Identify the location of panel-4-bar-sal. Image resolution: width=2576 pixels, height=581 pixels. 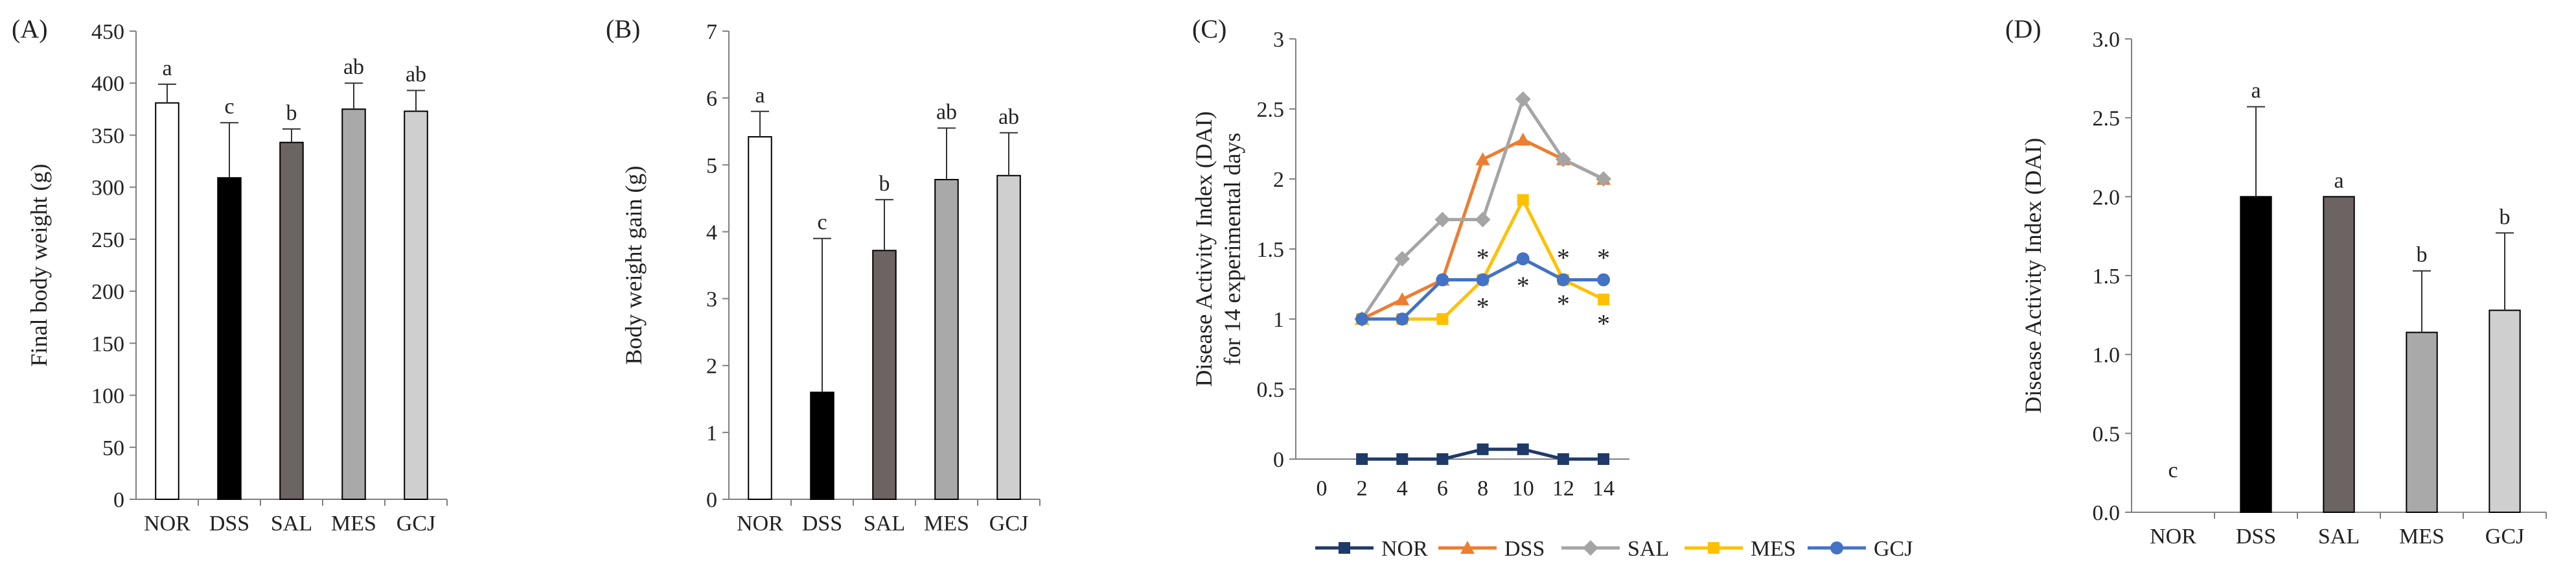
(2339, 354).